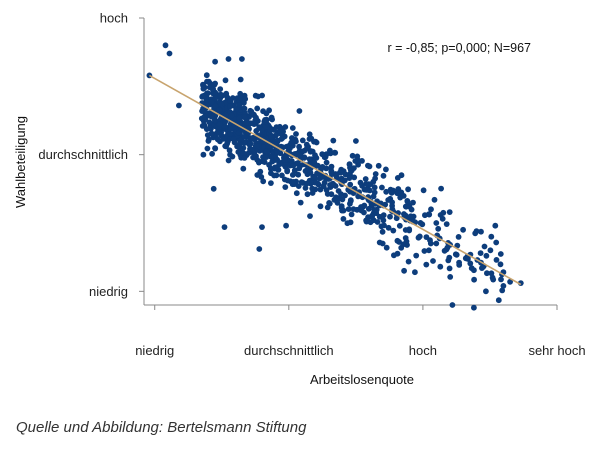 The height and width of the screenshot is (472, 600). What do you see at coordinates (108, 291) in the screenshot?
I see `y-tick-label: niedrig` at bounding box center [108, 291].